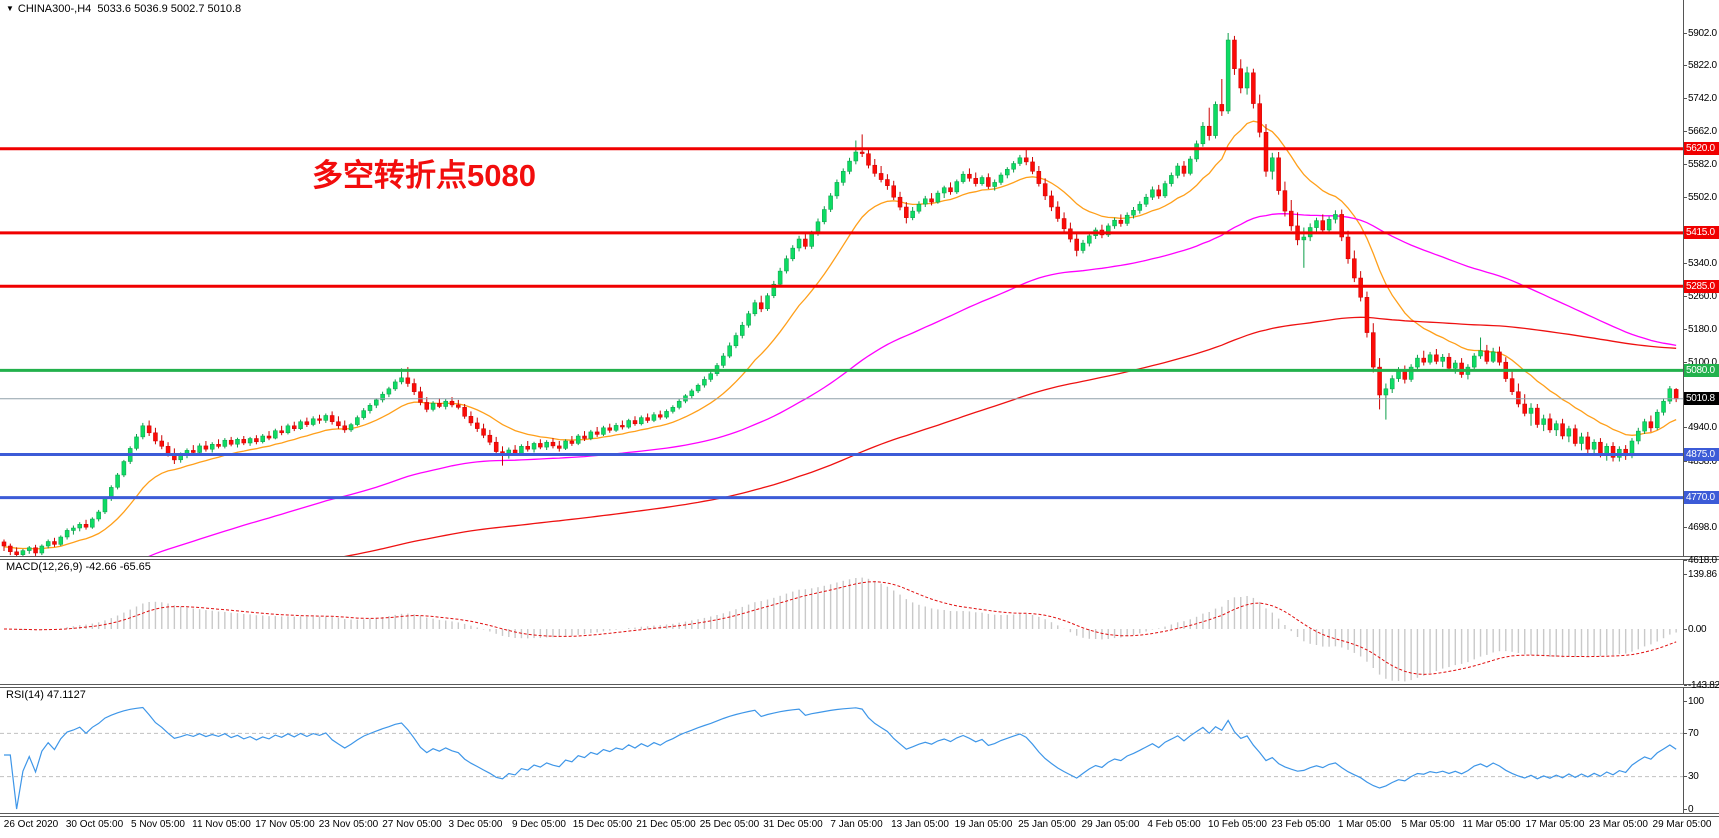 The width and height of the screenshot is (1719, 838). What do you see at coordinates (1555, 824) in the screenshot?
I see `time-axis-label: 17 Mar 05:00` at bounding box center [1555, 824].